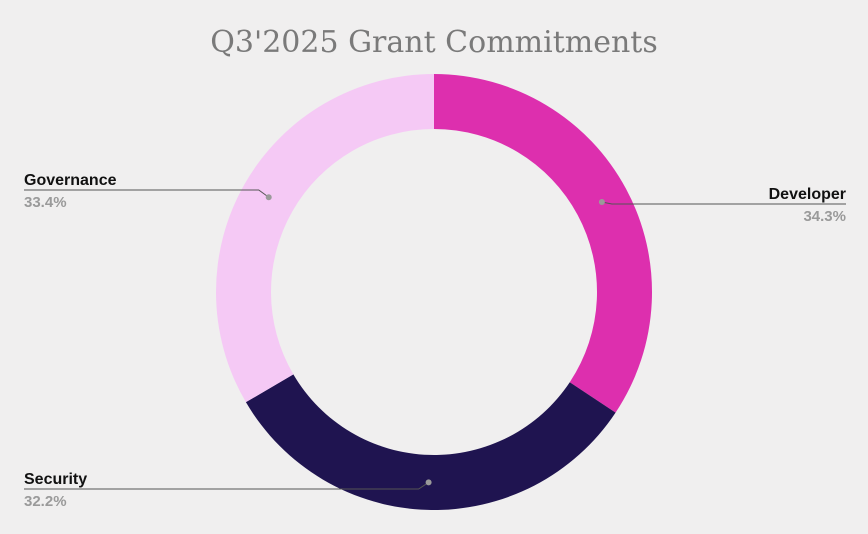  Describe the element at coordinates (430, 442) in the screenshot. I see `slice-security` at that location.